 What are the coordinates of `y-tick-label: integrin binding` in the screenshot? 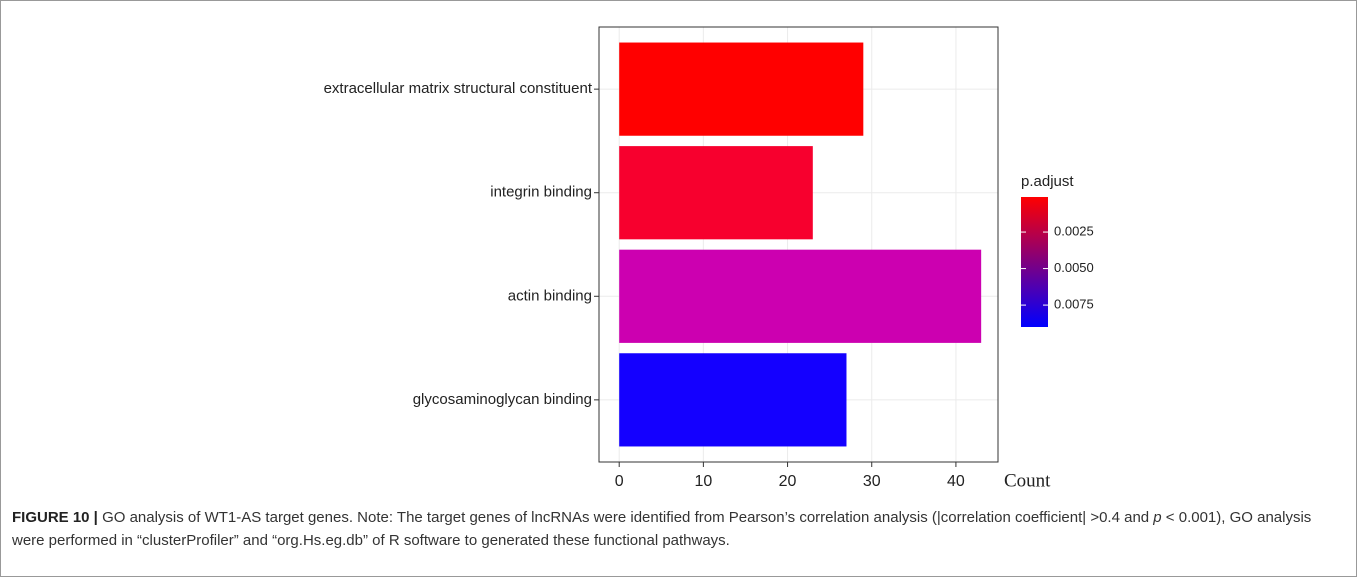 It's located at (541, 192).